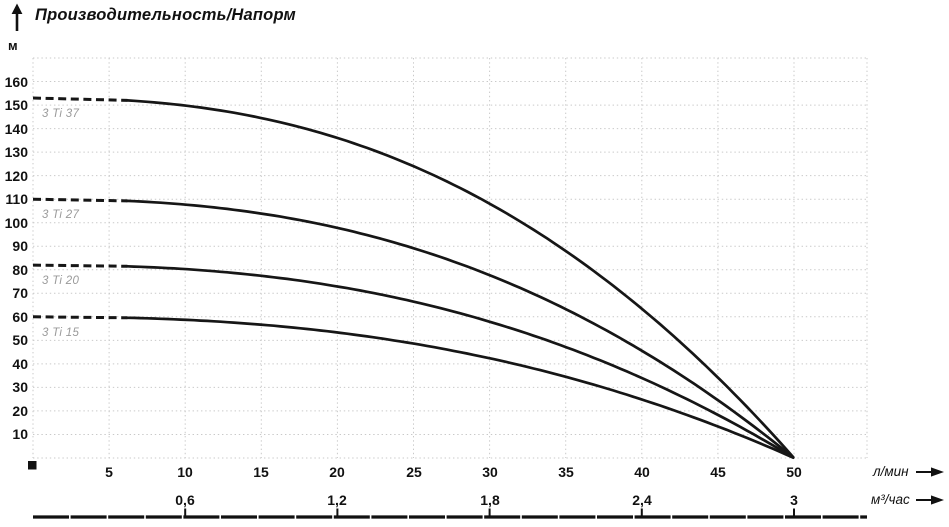 The width and height of the screenshot is (949, 527). What do you see at coordinates (891, 471) in the screenshot?
I see `x-axis-unit-lmin: л/мин` at bounding box center [891, 471].